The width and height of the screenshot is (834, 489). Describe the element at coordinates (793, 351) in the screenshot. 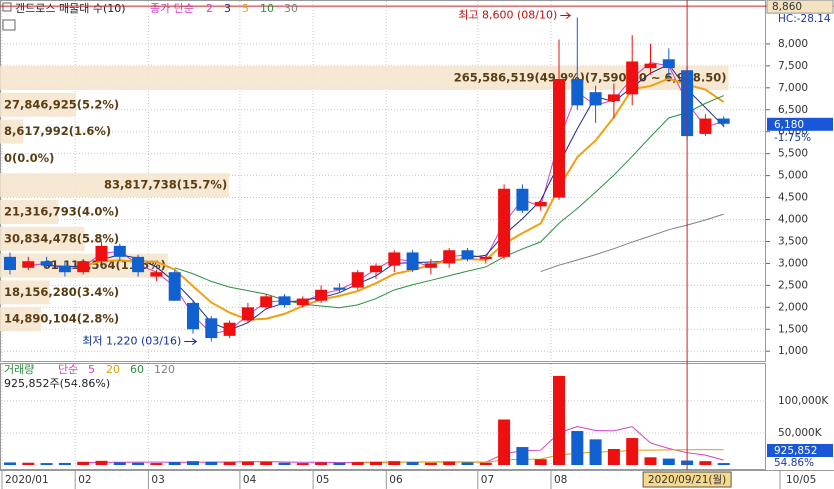

I see `y-tick-label: 1,000` at that location.